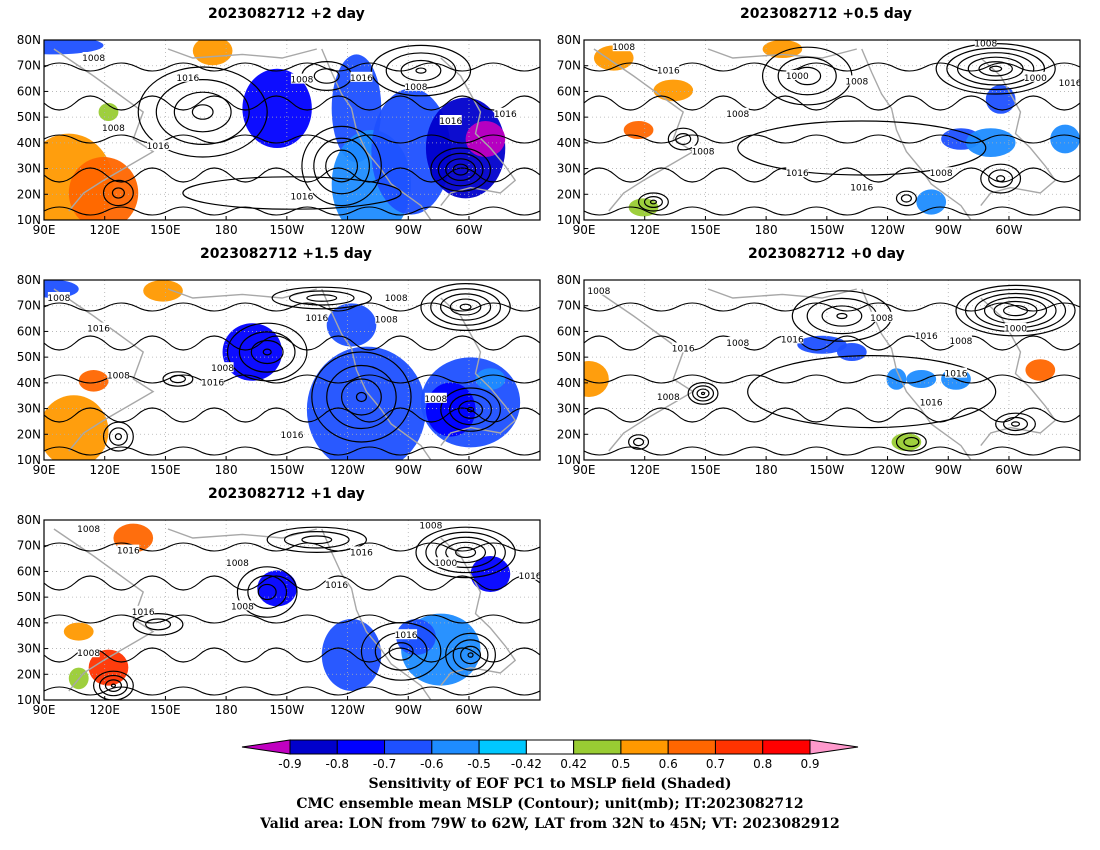  What do you see at coordinates (809, 764) in the screenshot?
I see `colorbar-tick-label: 0.9` at bounding box center [809, 764].